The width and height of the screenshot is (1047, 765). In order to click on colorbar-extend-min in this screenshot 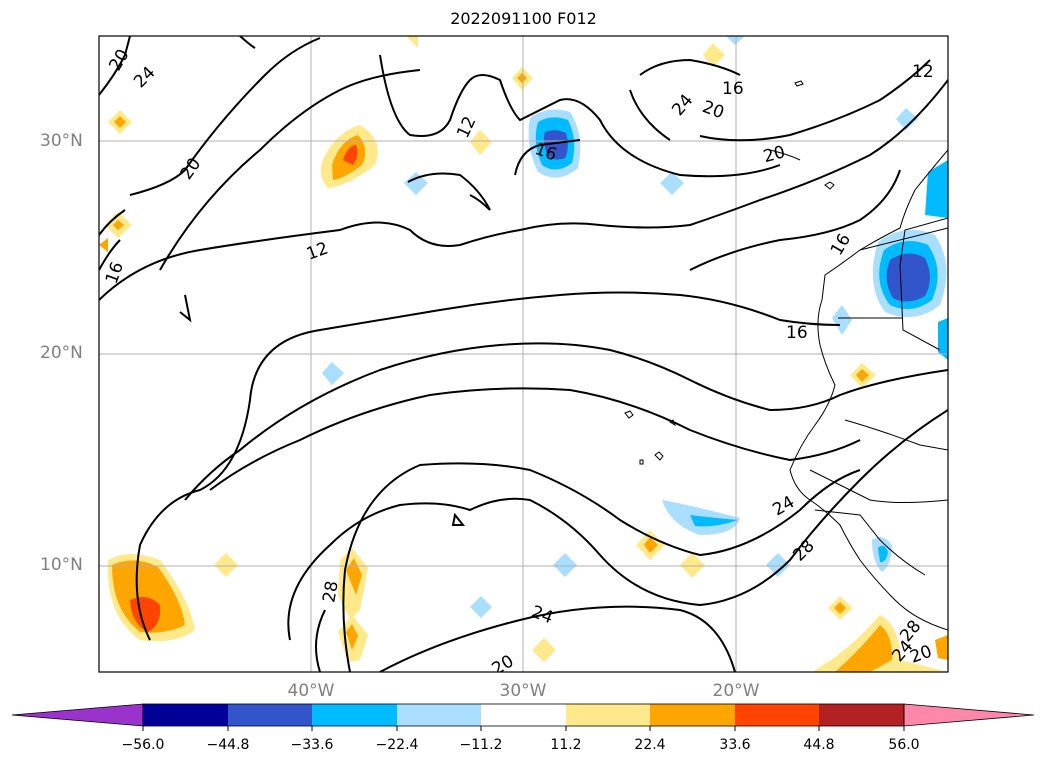, I will do `click(77, 715)`.